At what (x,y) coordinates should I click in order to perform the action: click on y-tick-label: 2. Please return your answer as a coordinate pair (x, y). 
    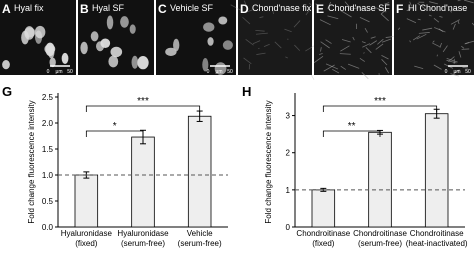
    Looking at the image, I should click on (288, 153).